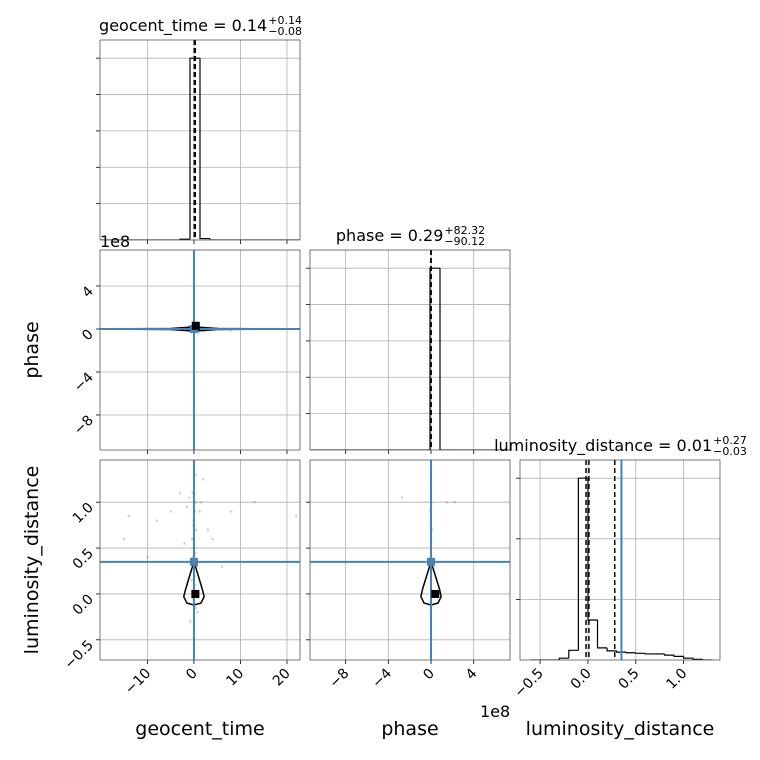 This screenshot has width=760, height=760. Describe the element at coordinates (235, 678) in the screenshot. I see `x-tick-label: 10` at that location.